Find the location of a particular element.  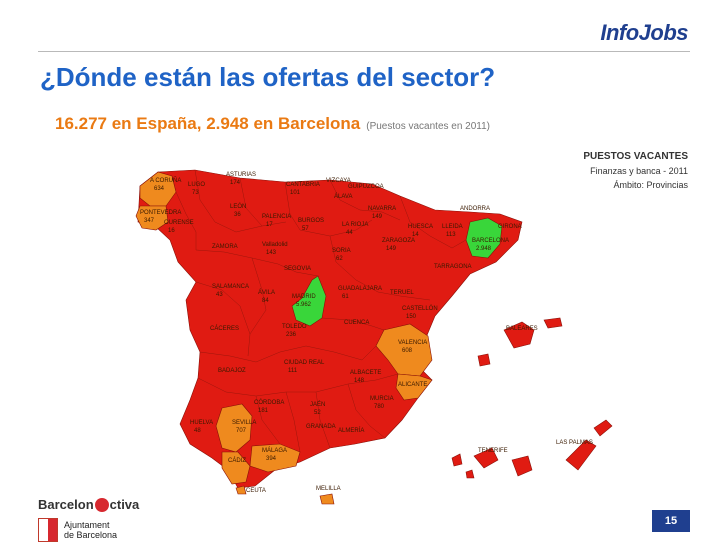

province-value: 347 is located at coordinates (149, 221).